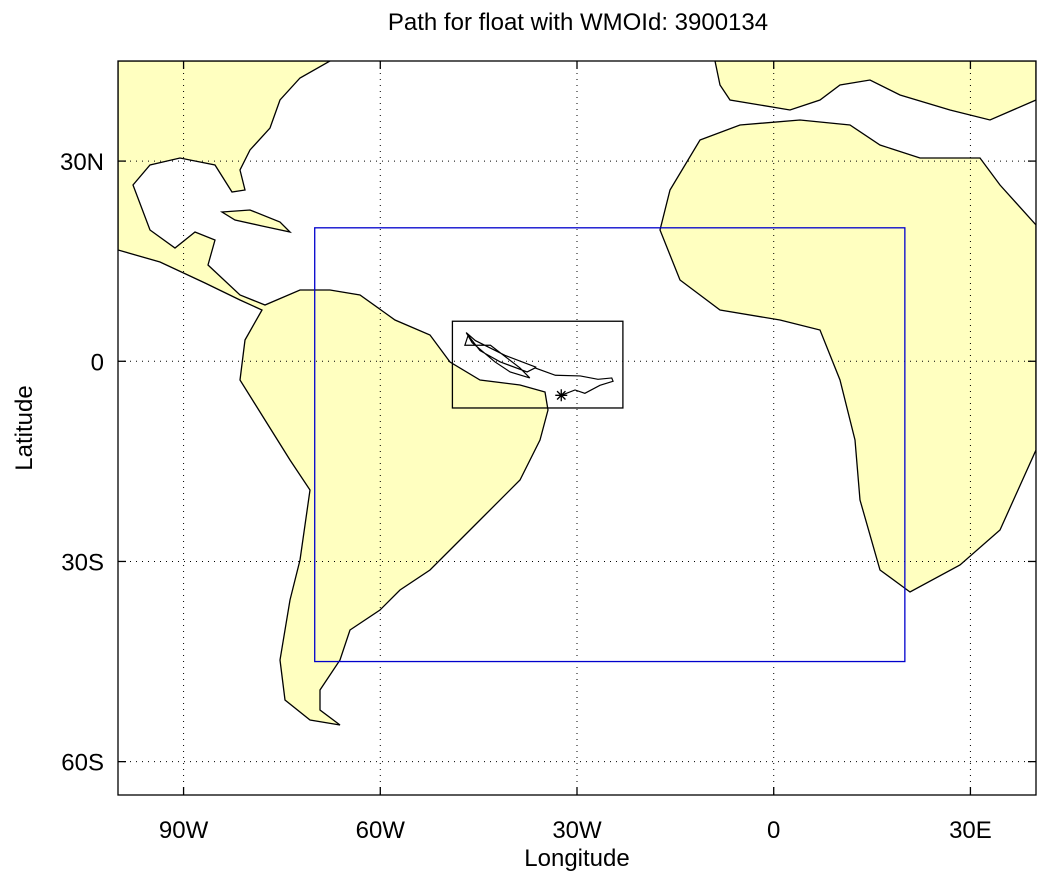  Describe the element at coordinates (82, 162) in the screenshot. I see `y-tick-label: 30N` at that location.